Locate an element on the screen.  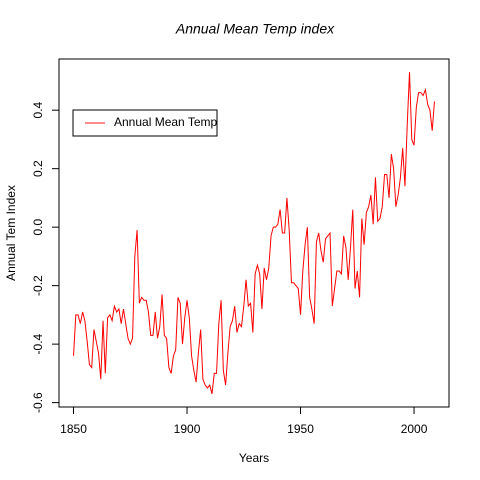
y-tick-label: -0.6 is located at coordinates (38, 402).